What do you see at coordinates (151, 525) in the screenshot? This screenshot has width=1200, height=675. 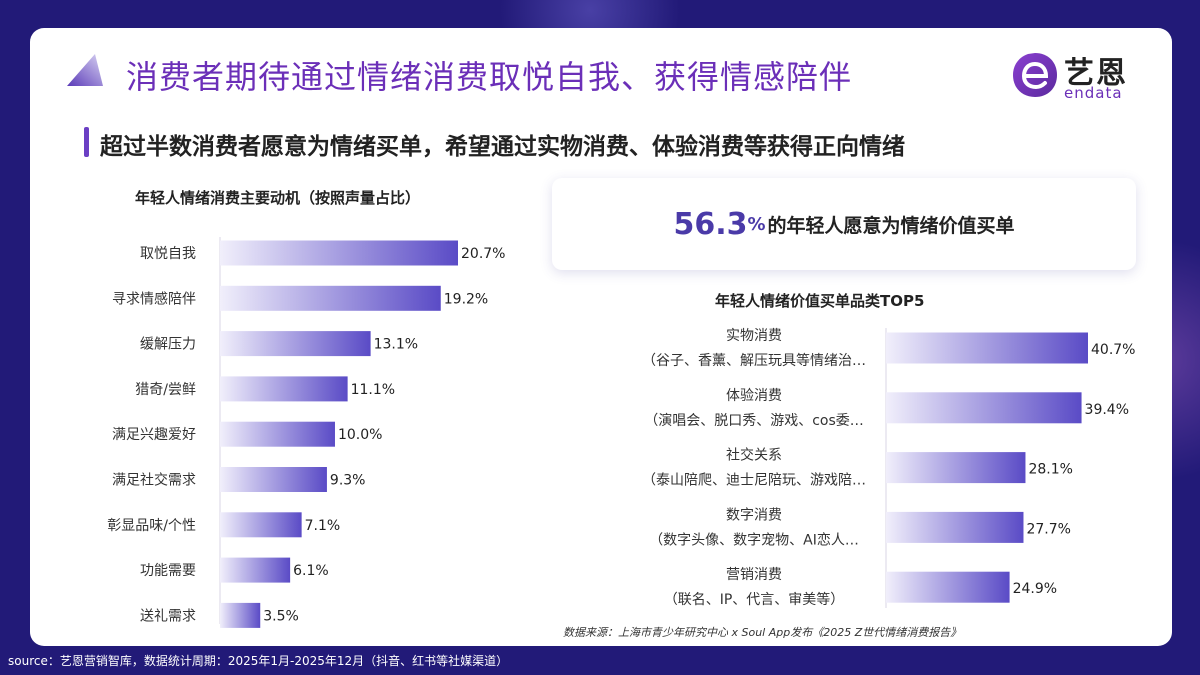 I see `left-category-label: 彰显品味/个性` at bounding box center [151, 525].